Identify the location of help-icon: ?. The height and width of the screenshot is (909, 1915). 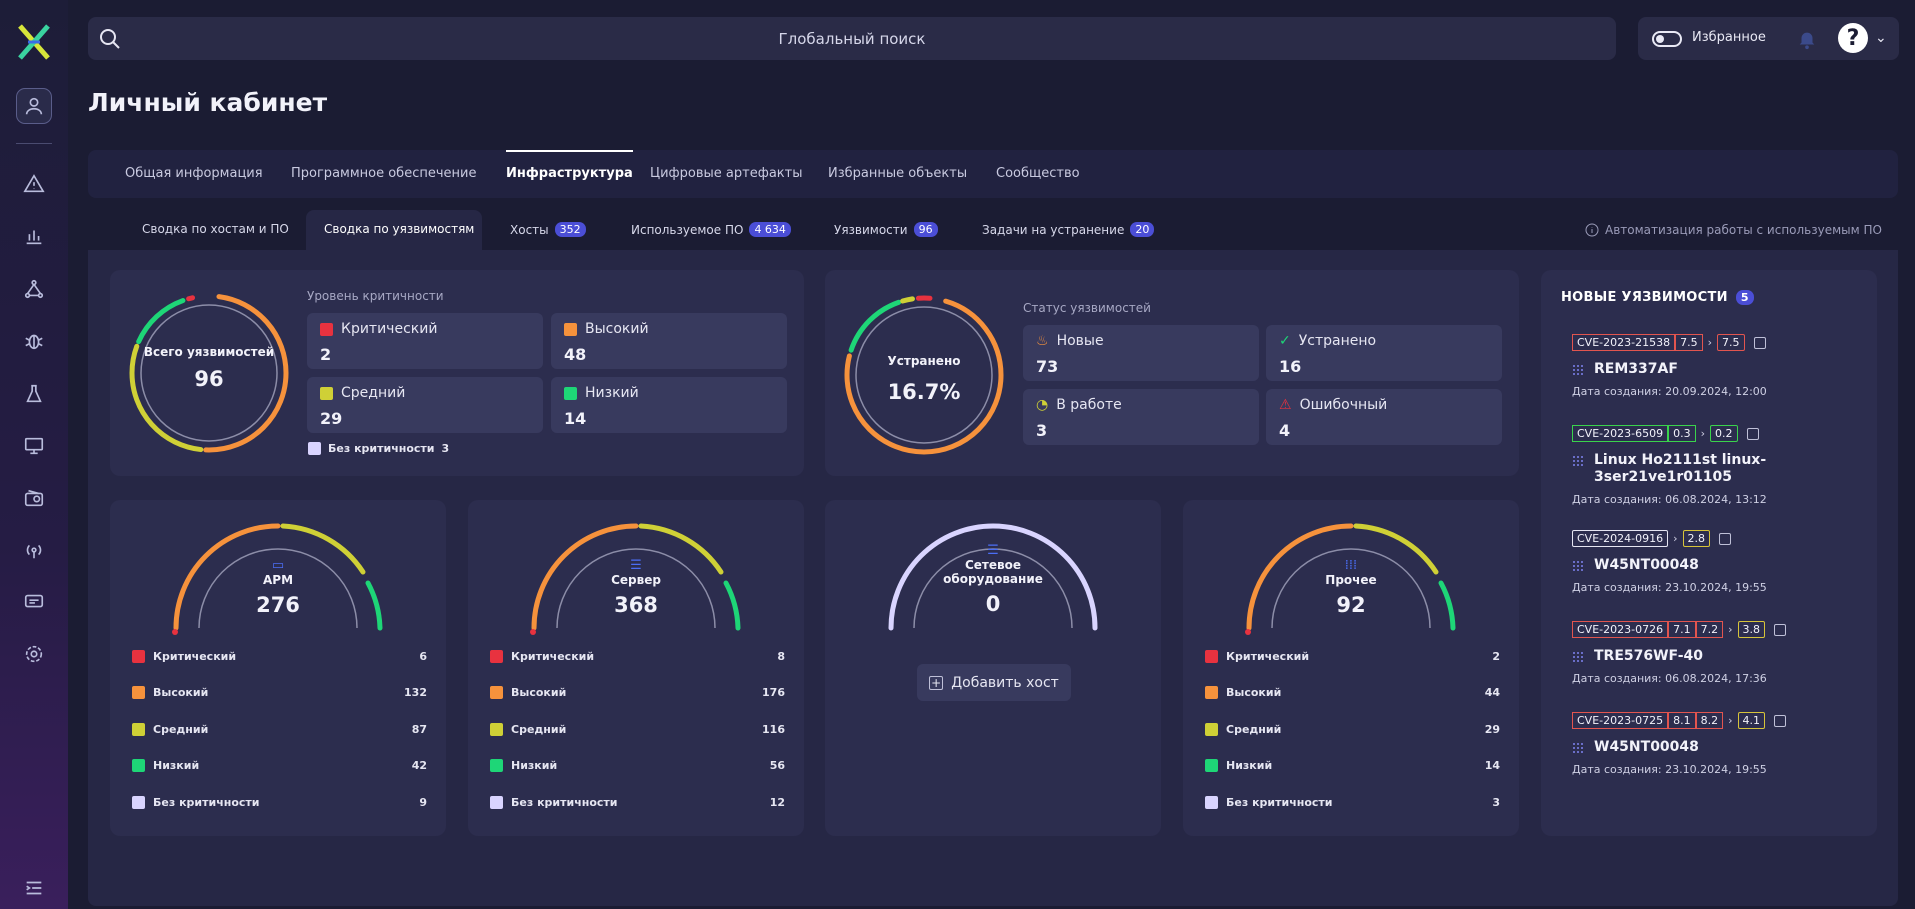
(1853, 38).